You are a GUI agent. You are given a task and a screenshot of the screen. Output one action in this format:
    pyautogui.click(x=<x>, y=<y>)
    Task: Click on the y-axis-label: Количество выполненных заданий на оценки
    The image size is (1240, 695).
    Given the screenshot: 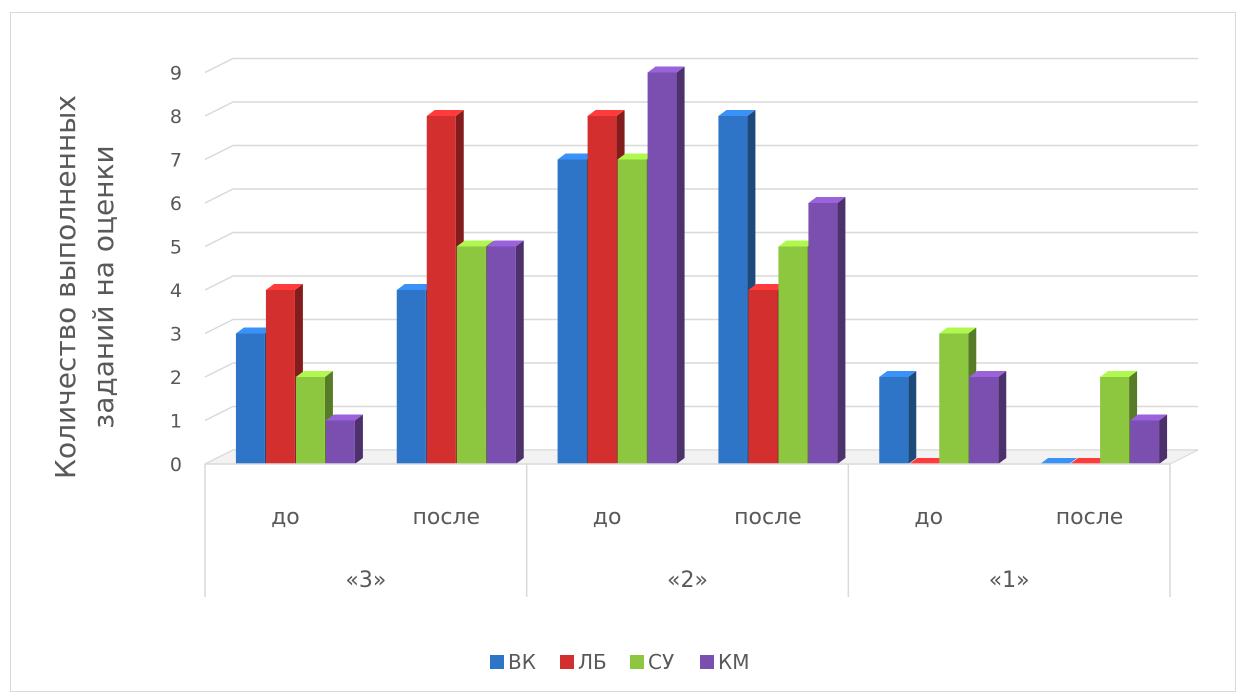 What is the action you would take?
    pyautogui.click(x=84, y=287)
    